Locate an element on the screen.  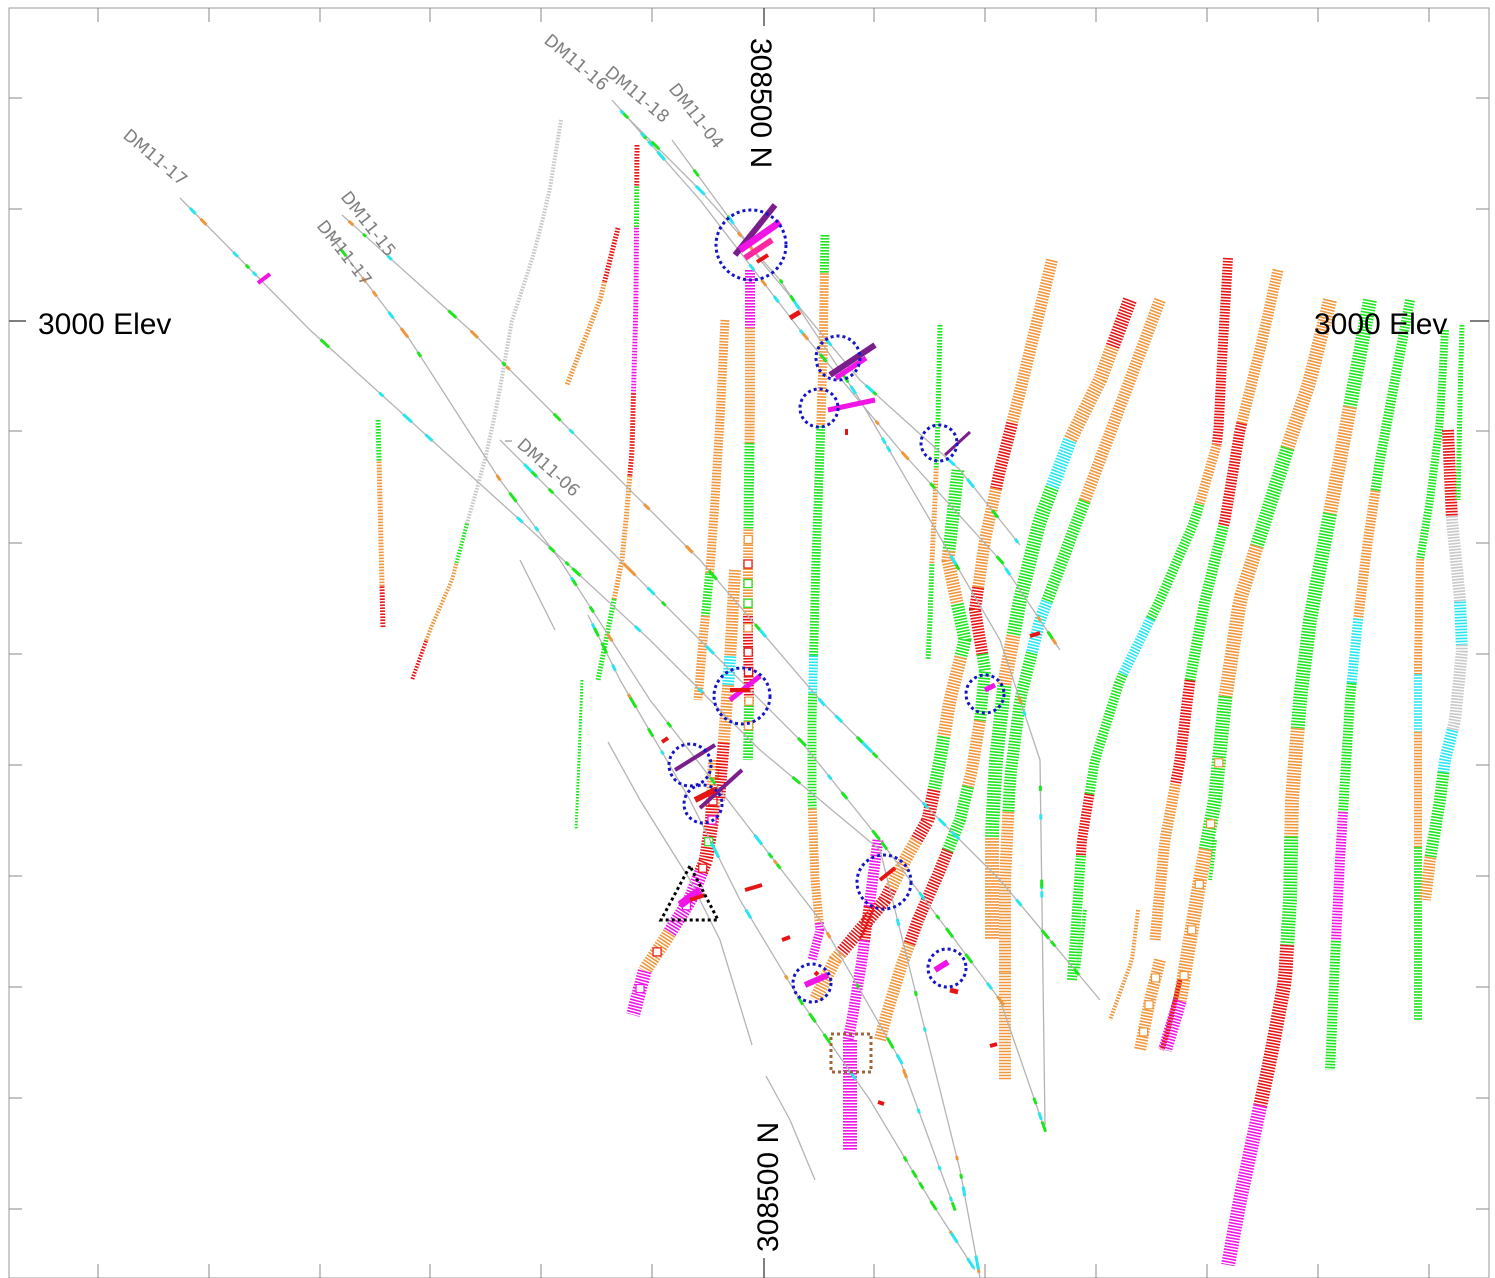
drillhole-trace is located at coordinates (836, 375).